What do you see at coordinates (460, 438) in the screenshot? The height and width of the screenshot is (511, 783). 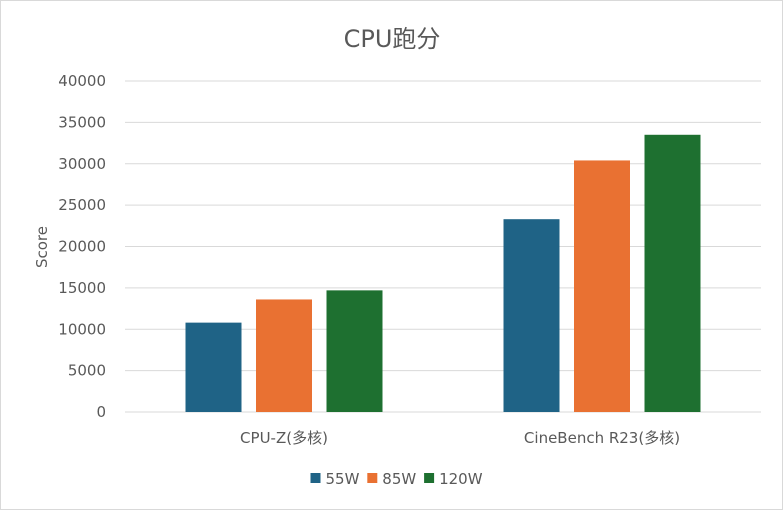 I see `x-axis-categories: CPU-Z(多核) CineBench R23(多核)` at bounding box center [460, 438].